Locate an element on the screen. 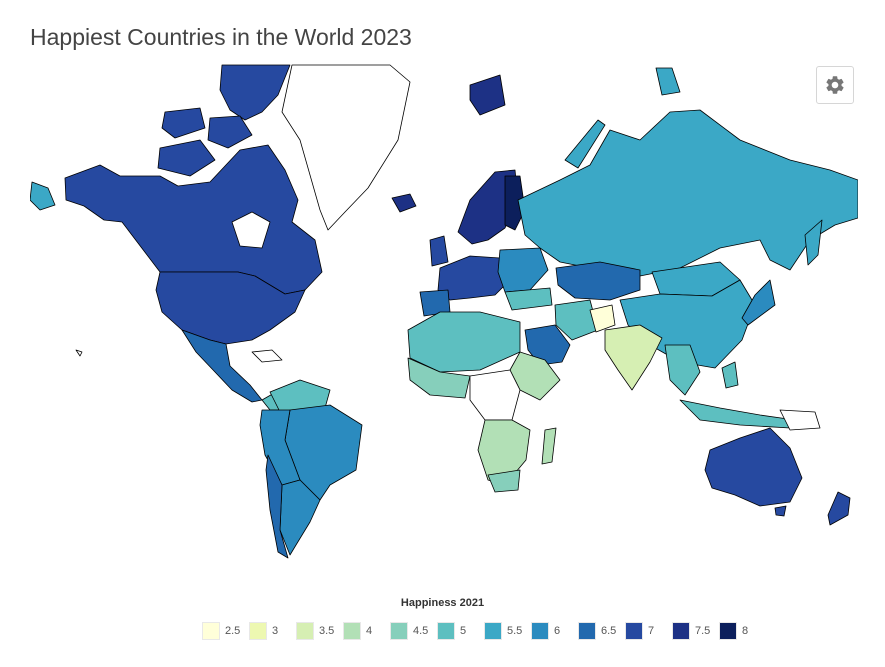 This screenshot has height=667, width=885. legend-item: 6.5 is located at coordinates (598, 631).